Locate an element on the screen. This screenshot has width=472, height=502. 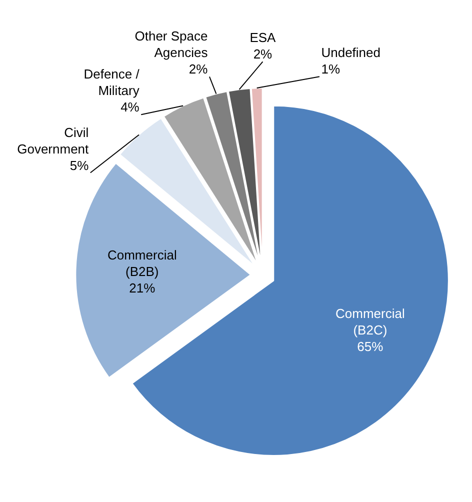
data-label: 1% is located at coordinates (330, 69).